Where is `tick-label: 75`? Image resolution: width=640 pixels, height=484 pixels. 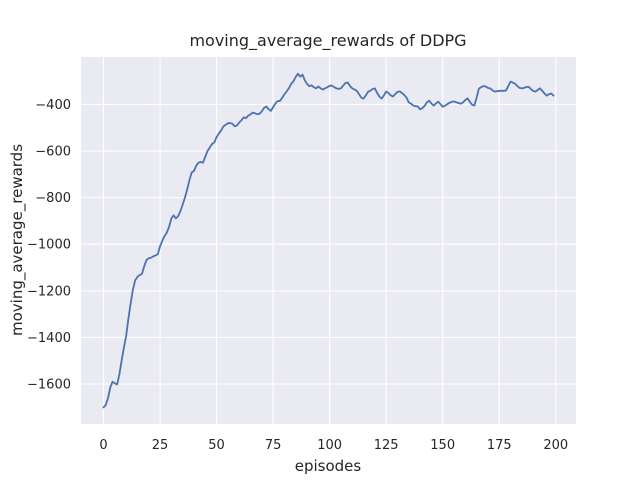
tick-label: 75 is located at coordinates (273, 445).